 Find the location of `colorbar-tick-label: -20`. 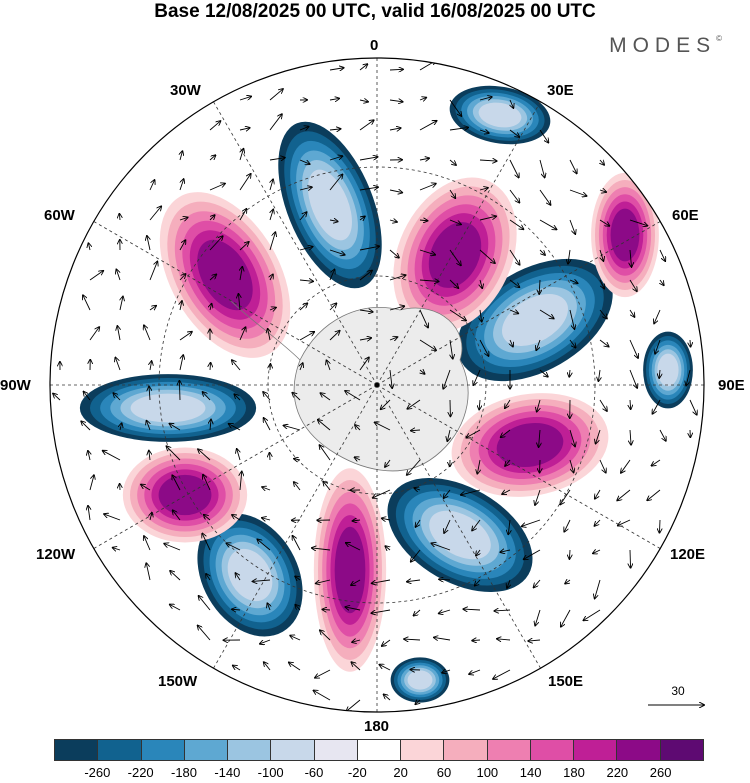

colorbar-tick-label: -20 is located at coordinates (357, 772).